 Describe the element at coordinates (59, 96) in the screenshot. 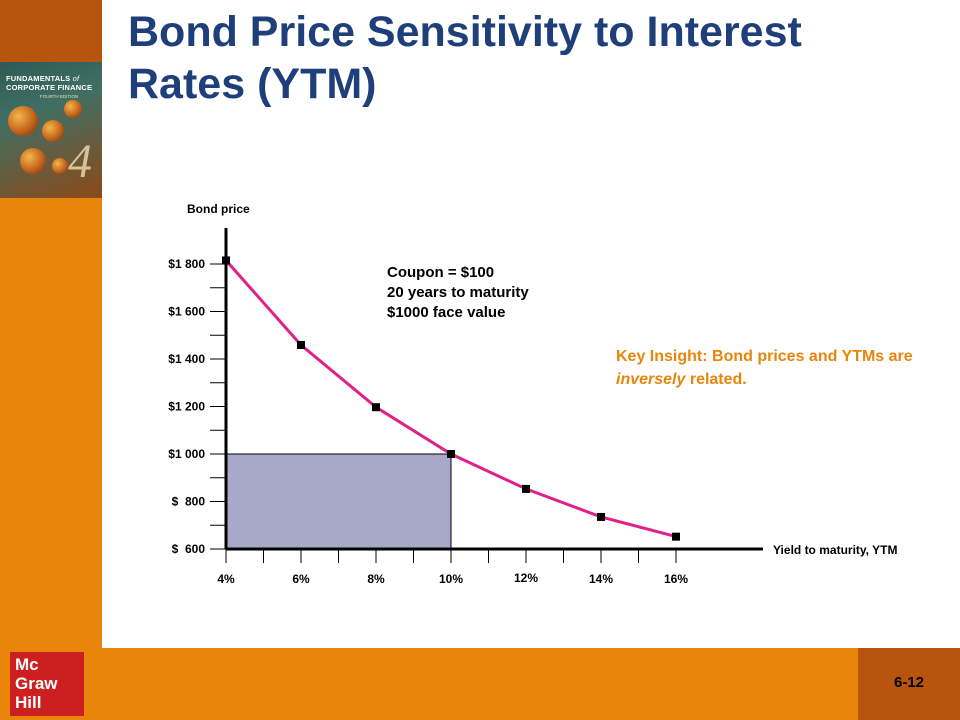

I see `book-cover-edition: FOURTH EDITION` at that location.